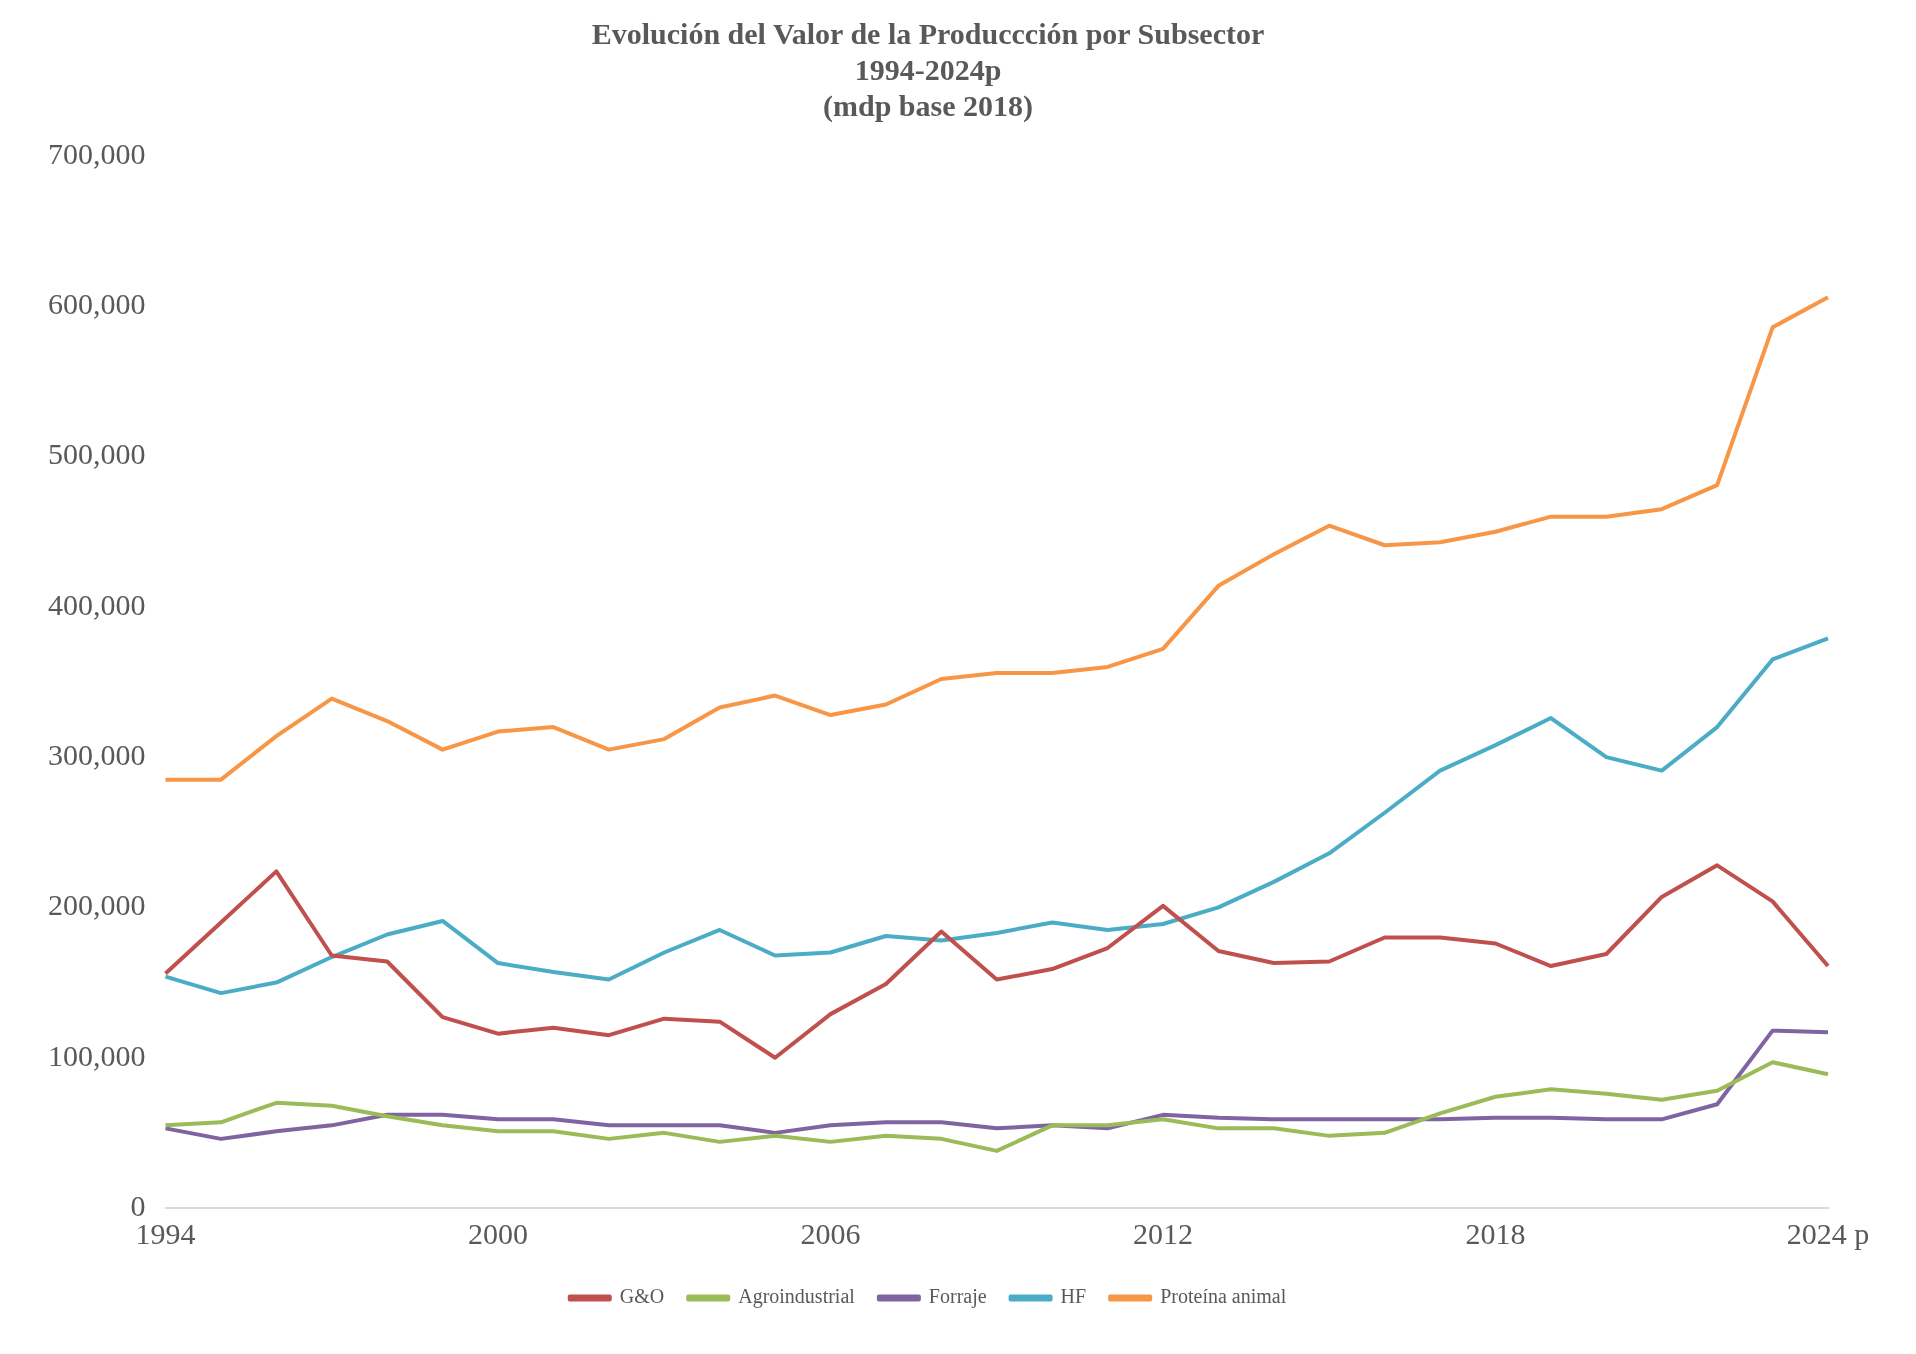  I want to click on chart-title: Evolución del Valor de la Produccción por Subsector 1994-2024p (mdp base 2018), so click(928, 69).